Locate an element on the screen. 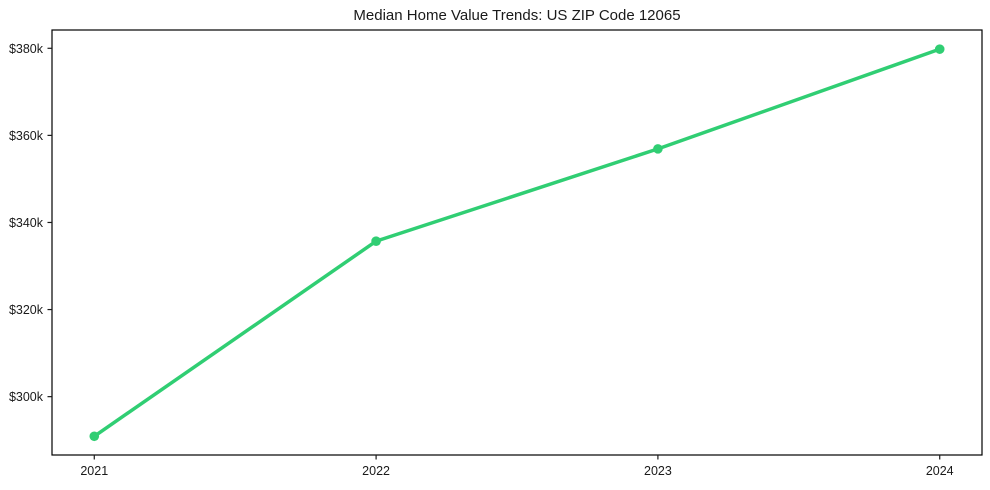  x-tick-label: 2021 is located at coordinates (94, 471).